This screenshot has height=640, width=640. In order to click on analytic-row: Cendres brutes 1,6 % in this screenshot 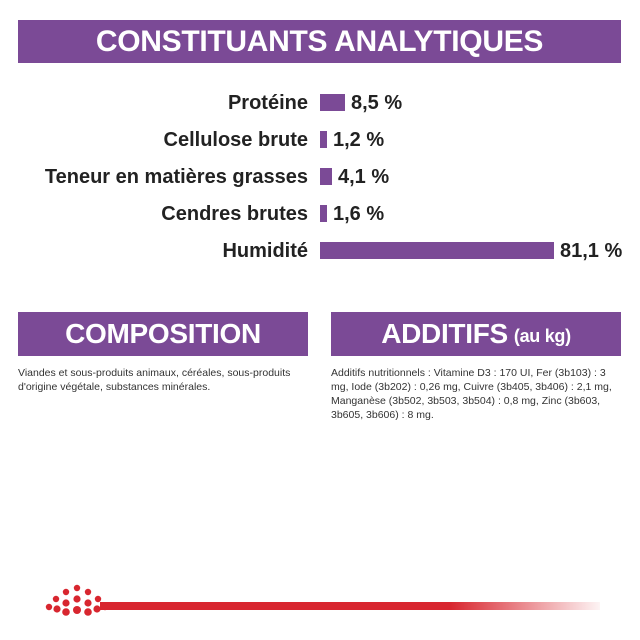, I will do `click(320, 214)`.